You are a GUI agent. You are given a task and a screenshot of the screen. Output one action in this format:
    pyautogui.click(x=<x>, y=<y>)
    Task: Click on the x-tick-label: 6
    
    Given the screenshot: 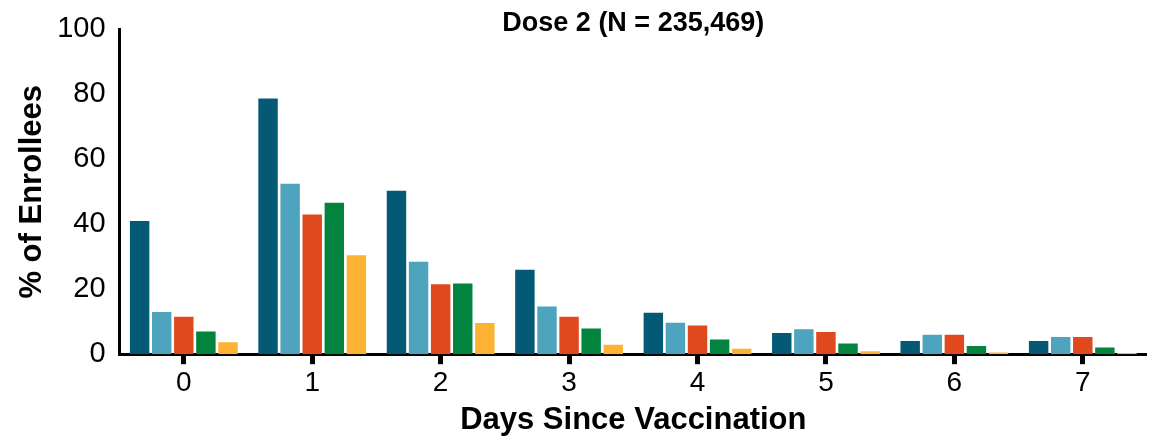 What is the action you would take?
    pyautogui.click(x=954, y=381)
    